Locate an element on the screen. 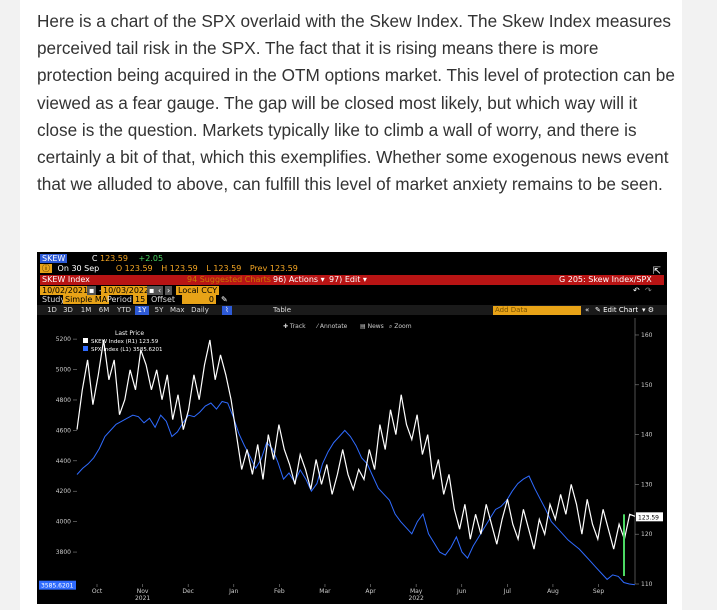  range-button-1d: 1D is located at coordinates (52, 310).